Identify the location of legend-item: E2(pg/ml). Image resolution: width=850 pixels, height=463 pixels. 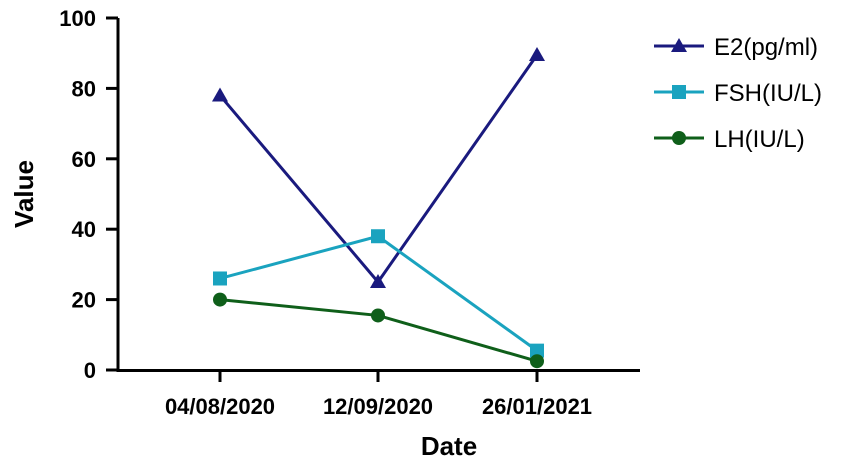
(736, 47).